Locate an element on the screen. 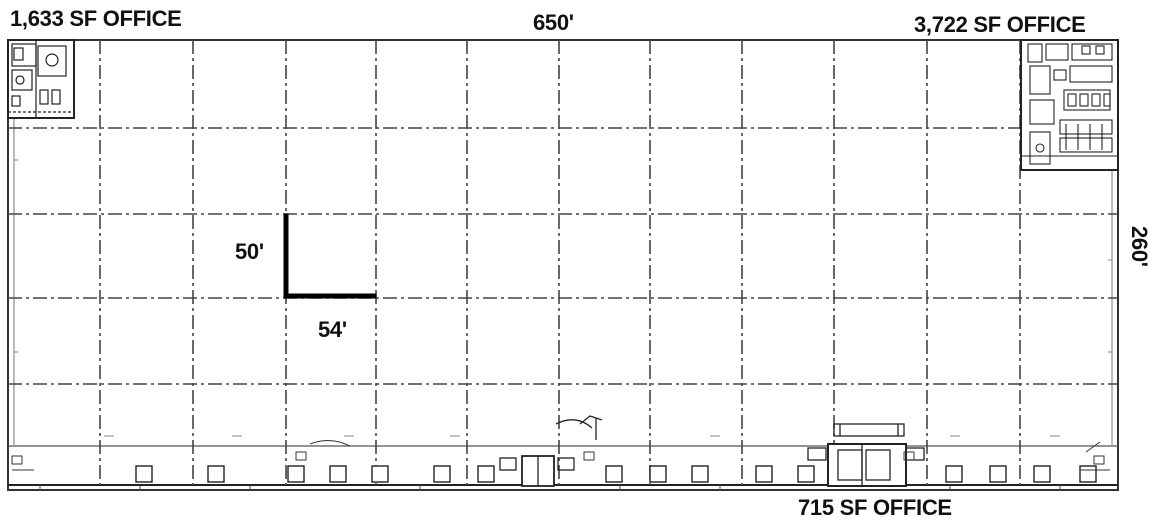  office-top-right-label: 3,722 SF OFFICE is located at coordinates (1000, 24).